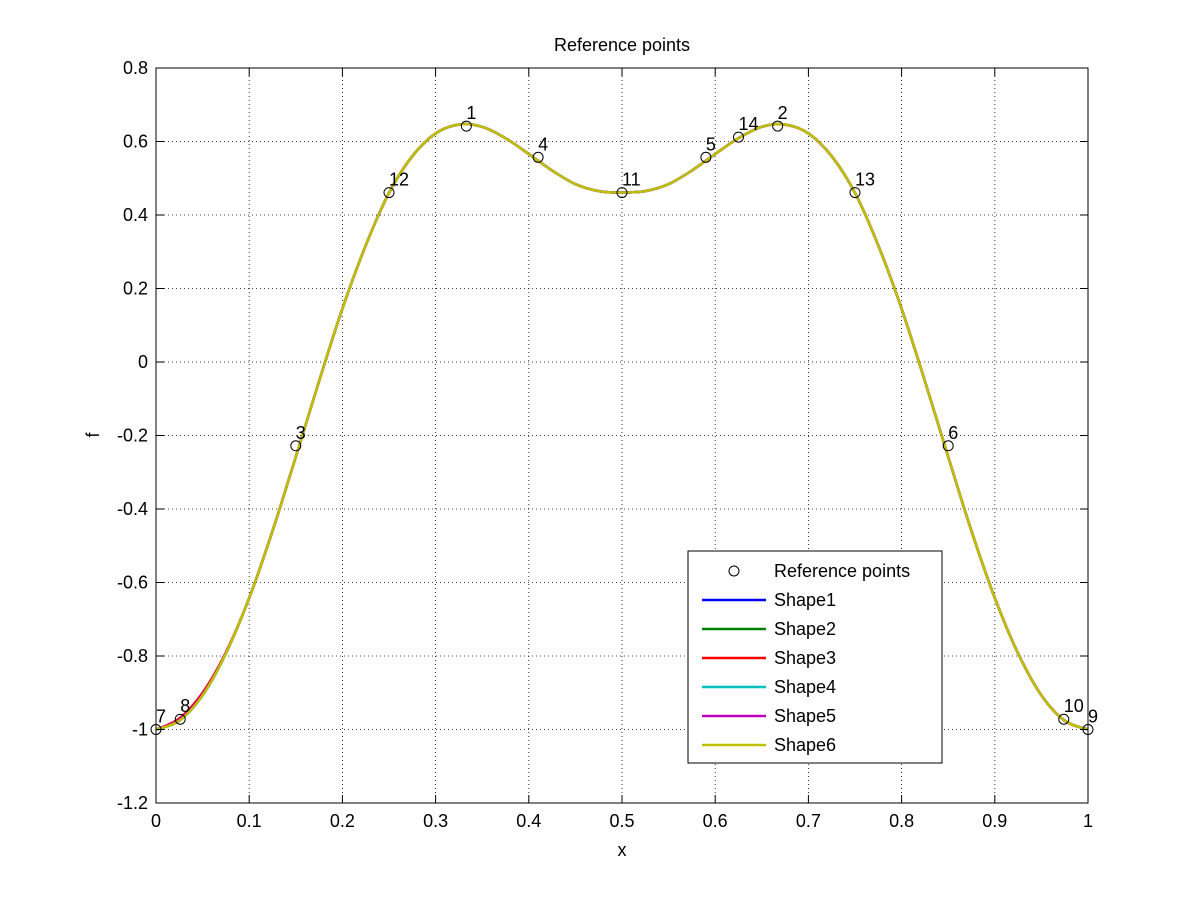 This screenshot has width=1201, height=901. I want to click on legend-label: Shape2, so click(805, 629).